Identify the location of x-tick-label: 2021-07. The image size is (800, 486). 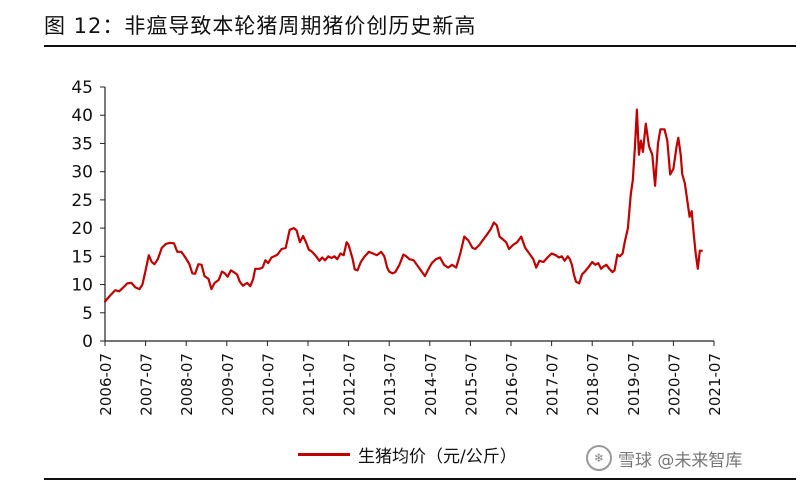
(715, 384).